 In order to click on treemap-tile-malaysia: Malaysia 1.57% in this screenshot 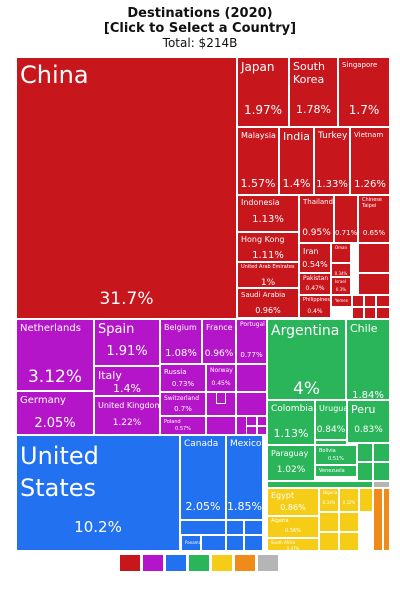, I will do `click(258, 161)`.